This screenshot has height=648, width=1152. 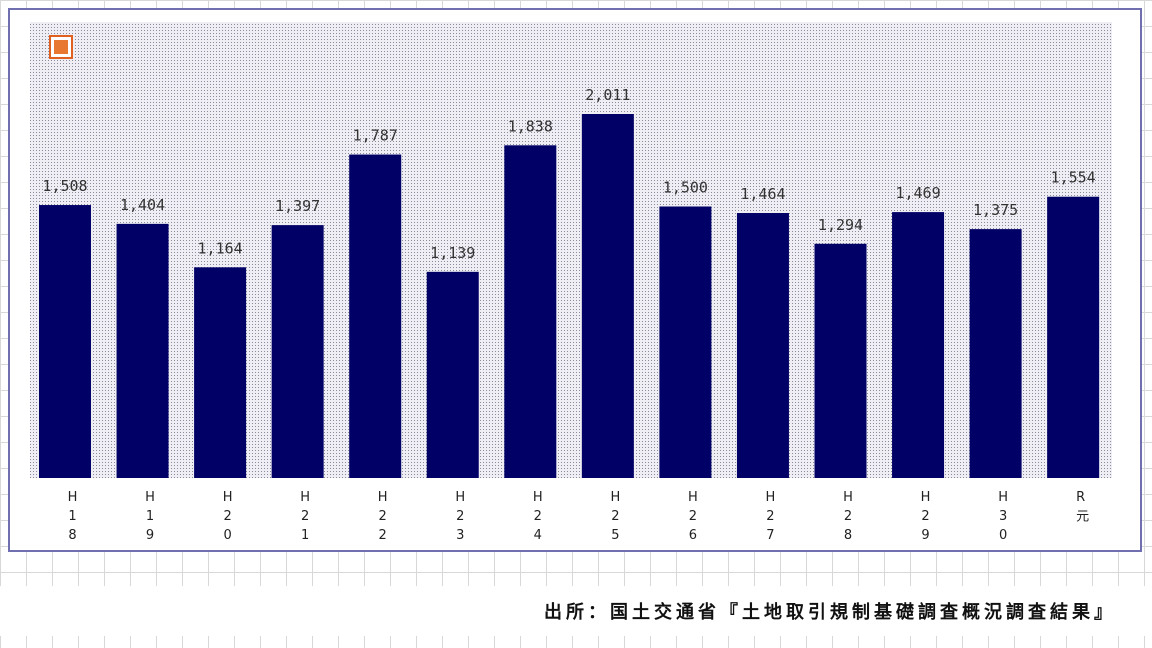 What do you see at coordinates (693, 518) in the screenshot?
I see `x-tick-label: H26` at bounding box center [693, 518].